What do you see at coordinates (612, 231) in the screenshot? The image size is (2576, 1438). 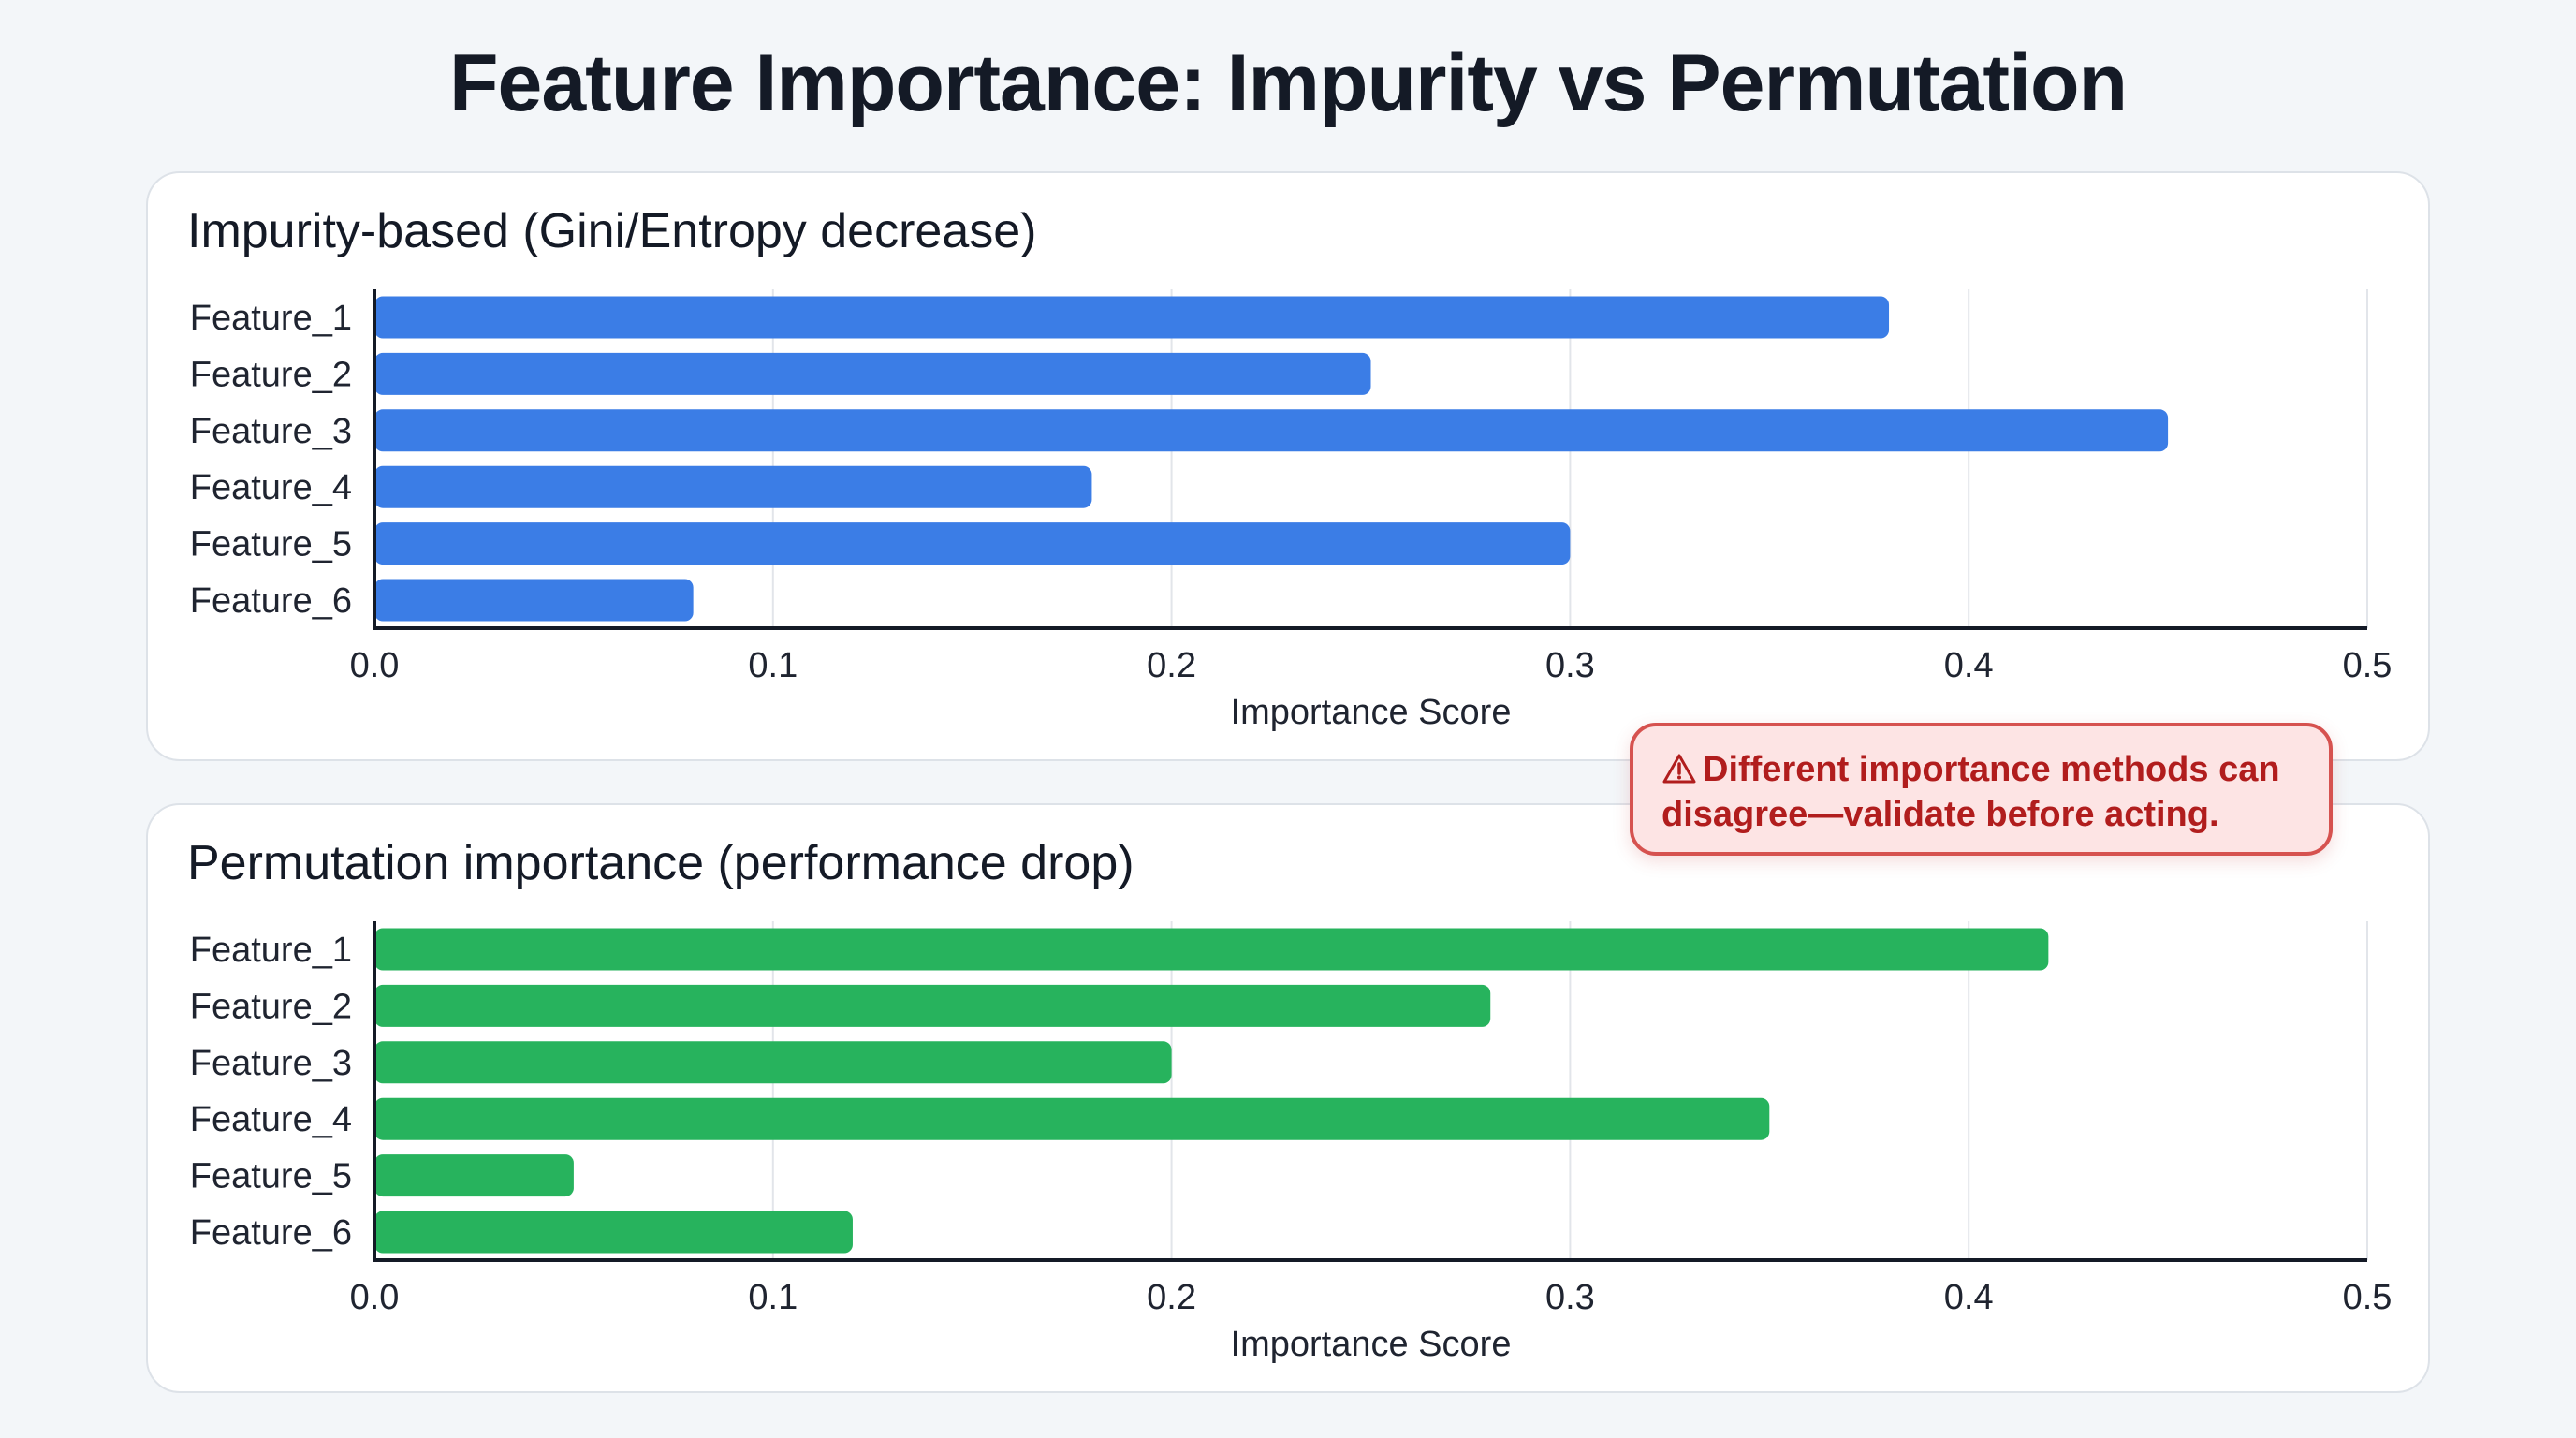 I see `chart-title: Impurity-based (Gini/Entropy decrease)` at bounding box center [612, 231].